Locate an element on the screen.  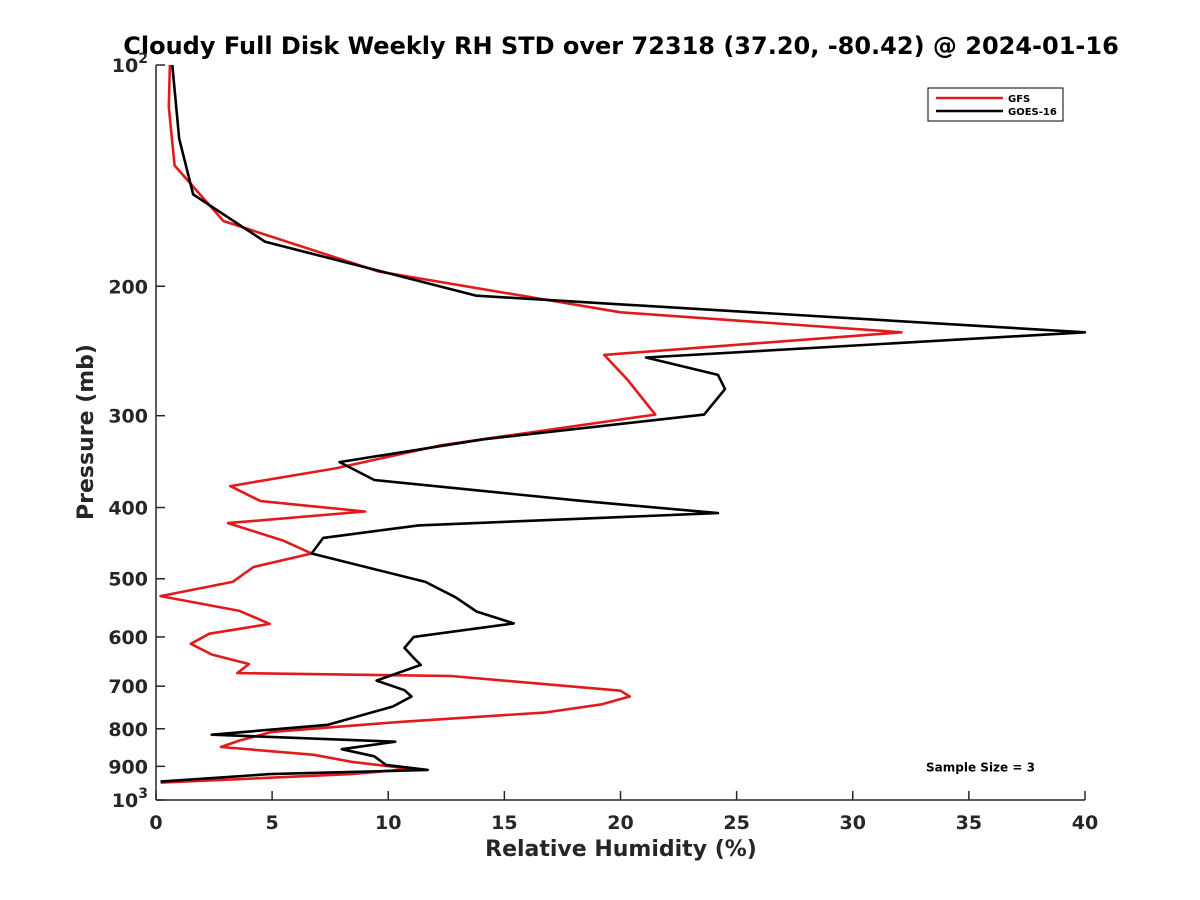
sample-size-annotation: Sample Size = 3 is located at coordinates (980, 767).